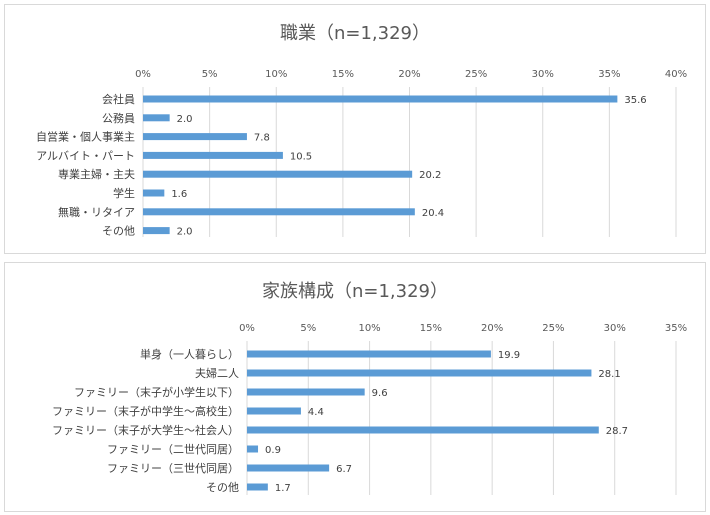 The height and width of the screenshot is (515, 710). I want to click on data-label: 28.7, so click(617, 431).